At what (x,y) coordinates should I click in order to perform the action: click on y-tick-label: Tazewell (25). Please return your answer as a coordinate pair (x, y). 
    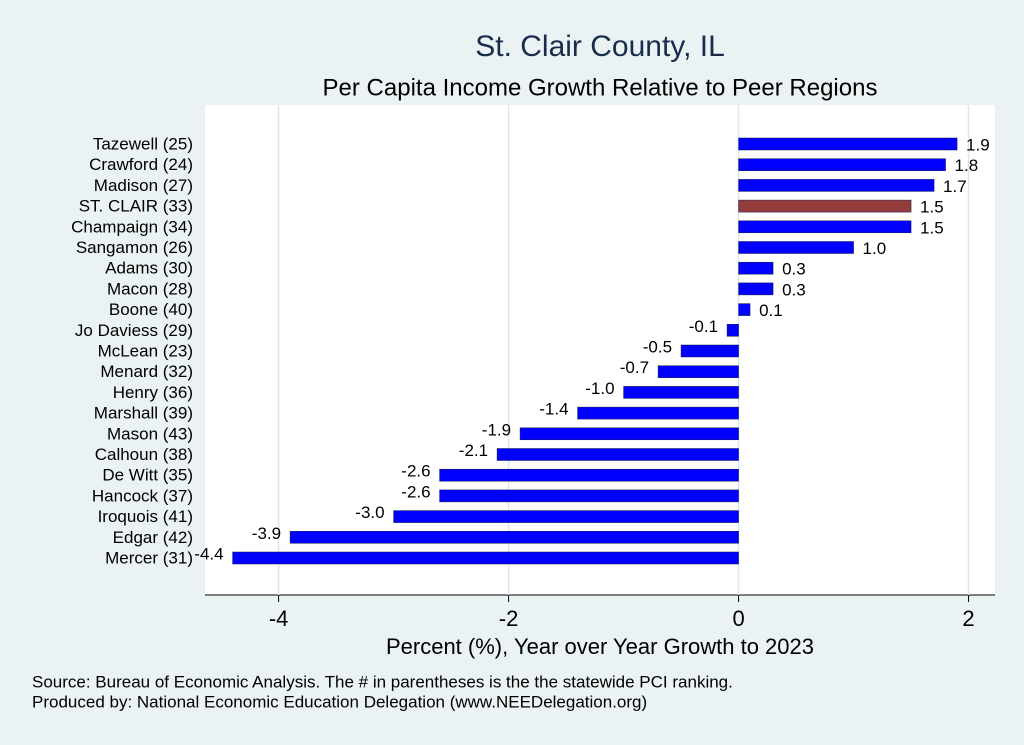
    Looking at the image, I should click on (143, 143).